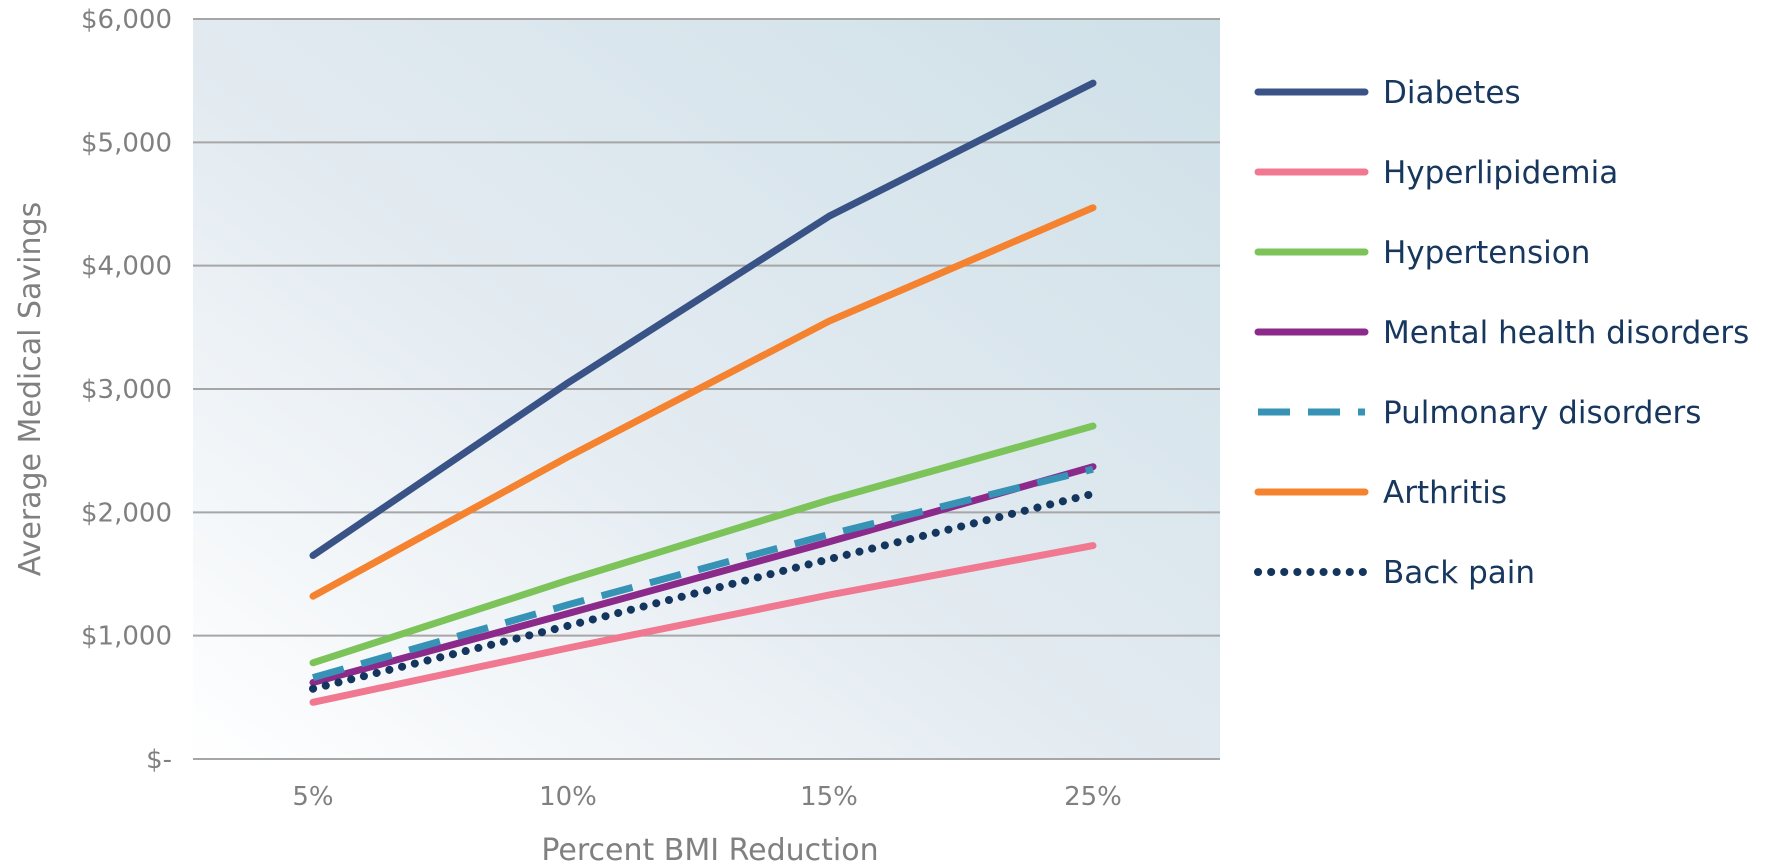 This screenshot has width=1781, height=864. What do you see at coordinates (1566, 333) in the screenshot?
I see `legend-label: Mental health disorders` at bounding box center [1566, 333].